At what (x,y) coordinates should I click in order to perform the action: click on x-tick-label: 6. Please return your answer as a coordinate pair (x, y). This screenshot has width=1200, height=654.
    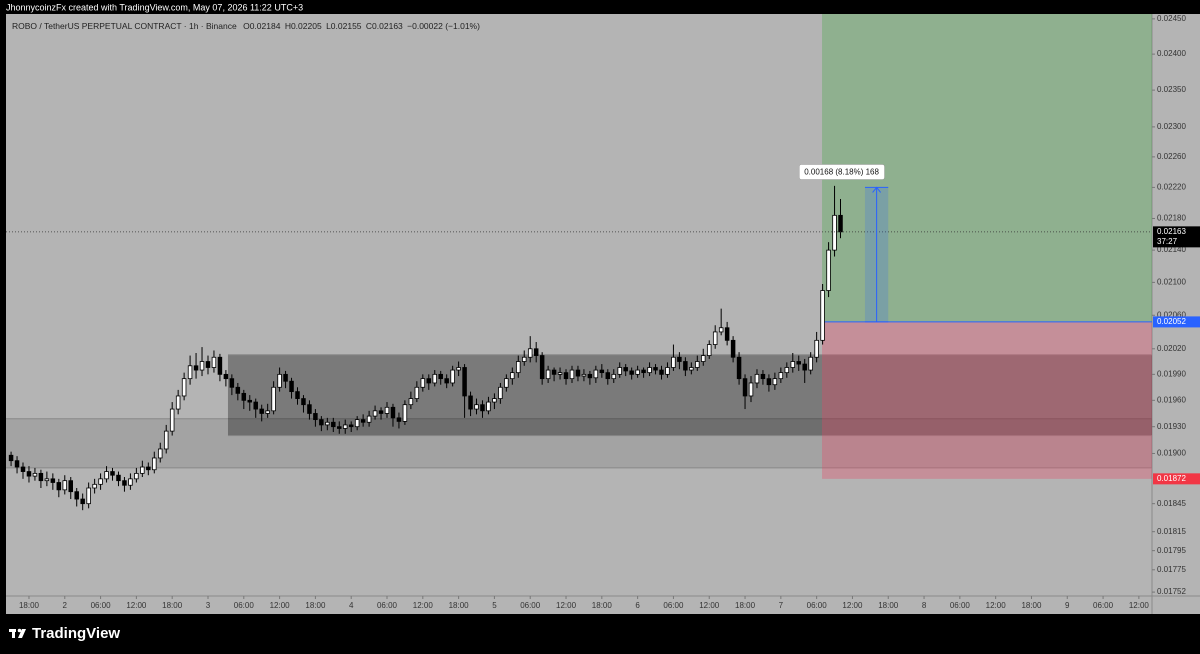
    Looking at the image, I should click on (637, 605).